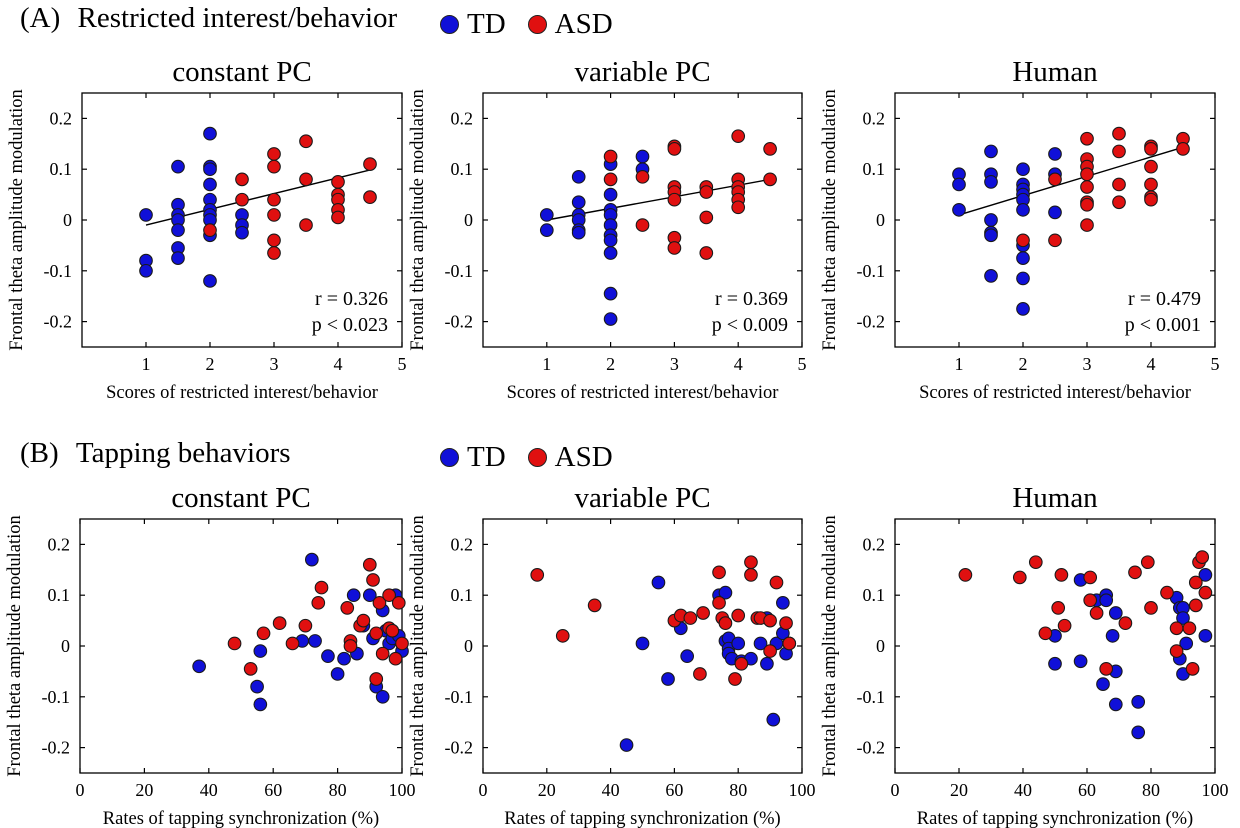 This screenshot has width=1240, height=828. Describe the element at coordinates (274, 364) in the screenshot. I see `x-tick-label: 3` at that location.